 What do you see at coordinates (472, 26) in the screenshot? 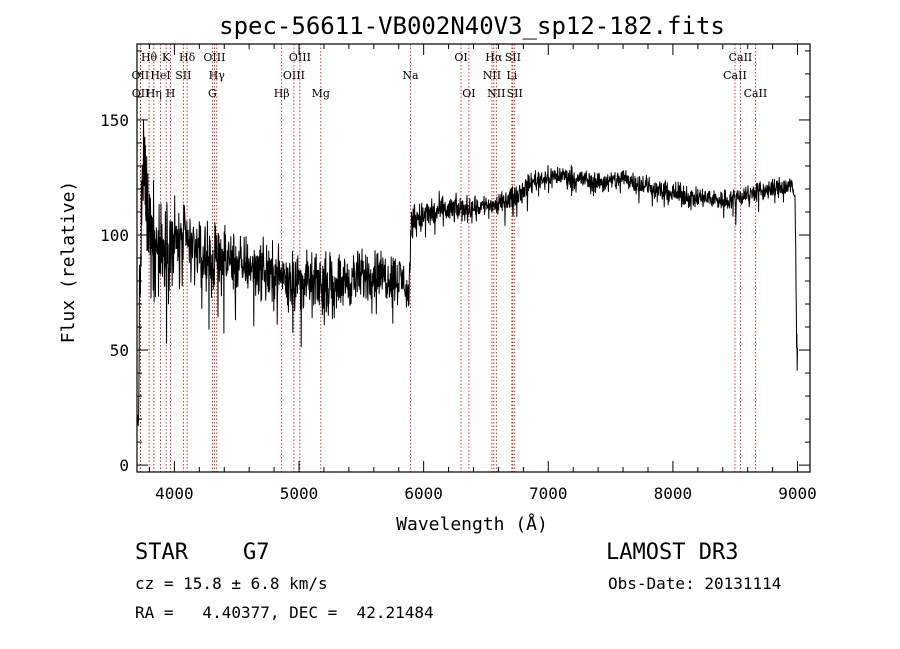
I see `chart-title: spec-56611-VB002N40V3_sp12-182.fits` at bounding box center [472, 26].